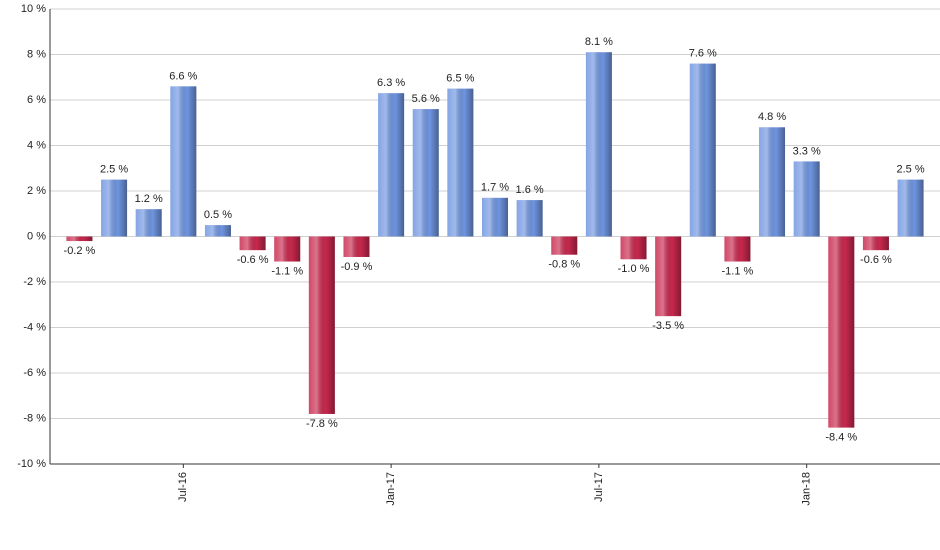  Describe the element at coordinates (218, 215) in the screenshot. I see `value-label: 0.5 %` at that location.